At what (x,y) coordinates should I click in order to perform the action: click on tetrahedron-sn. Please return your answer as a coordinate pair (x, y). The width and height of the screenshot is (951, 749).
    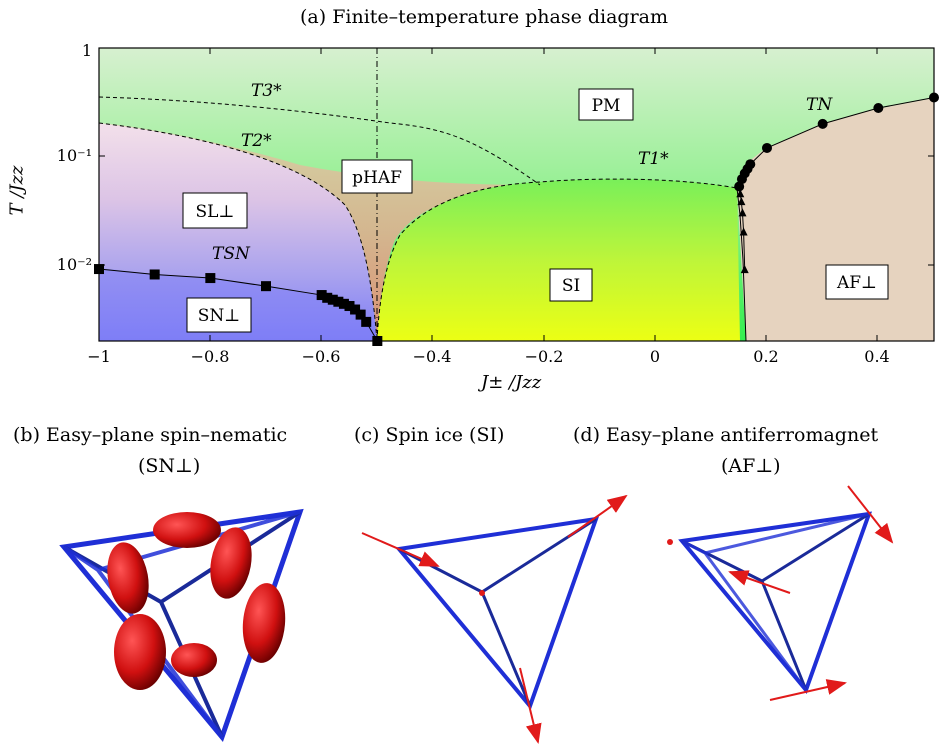
    Looking at the image, I should click on (182, 624).